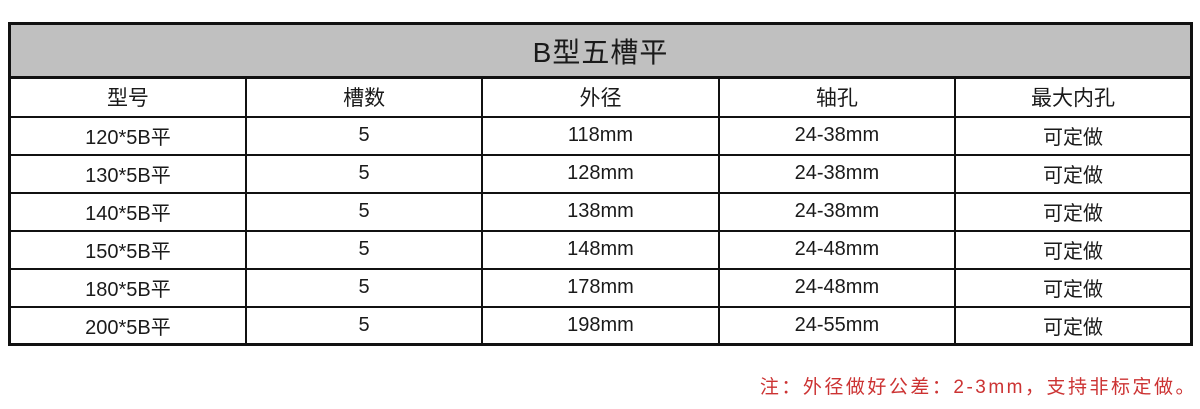  I want to click on tolerance-note: 注：外径做好公差：2-3mm，支持非标定做。, so click(978, 387).